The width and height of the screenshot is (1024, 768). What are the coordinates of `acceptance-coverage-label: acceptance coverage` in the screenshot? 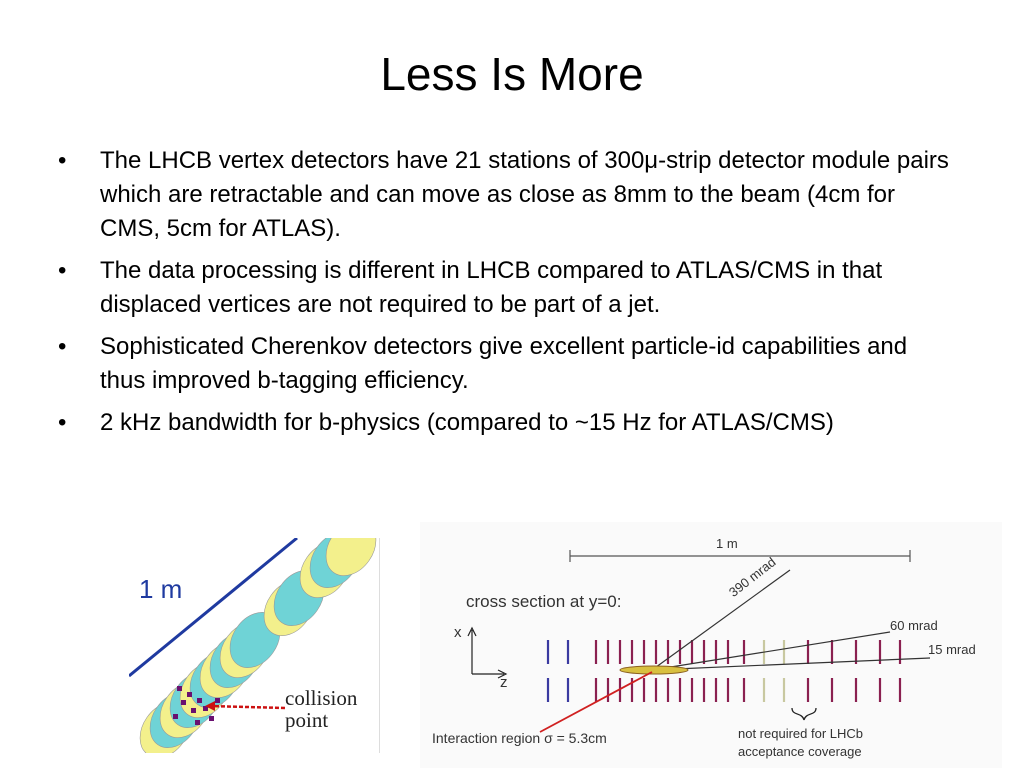 It's located at (800, 751).